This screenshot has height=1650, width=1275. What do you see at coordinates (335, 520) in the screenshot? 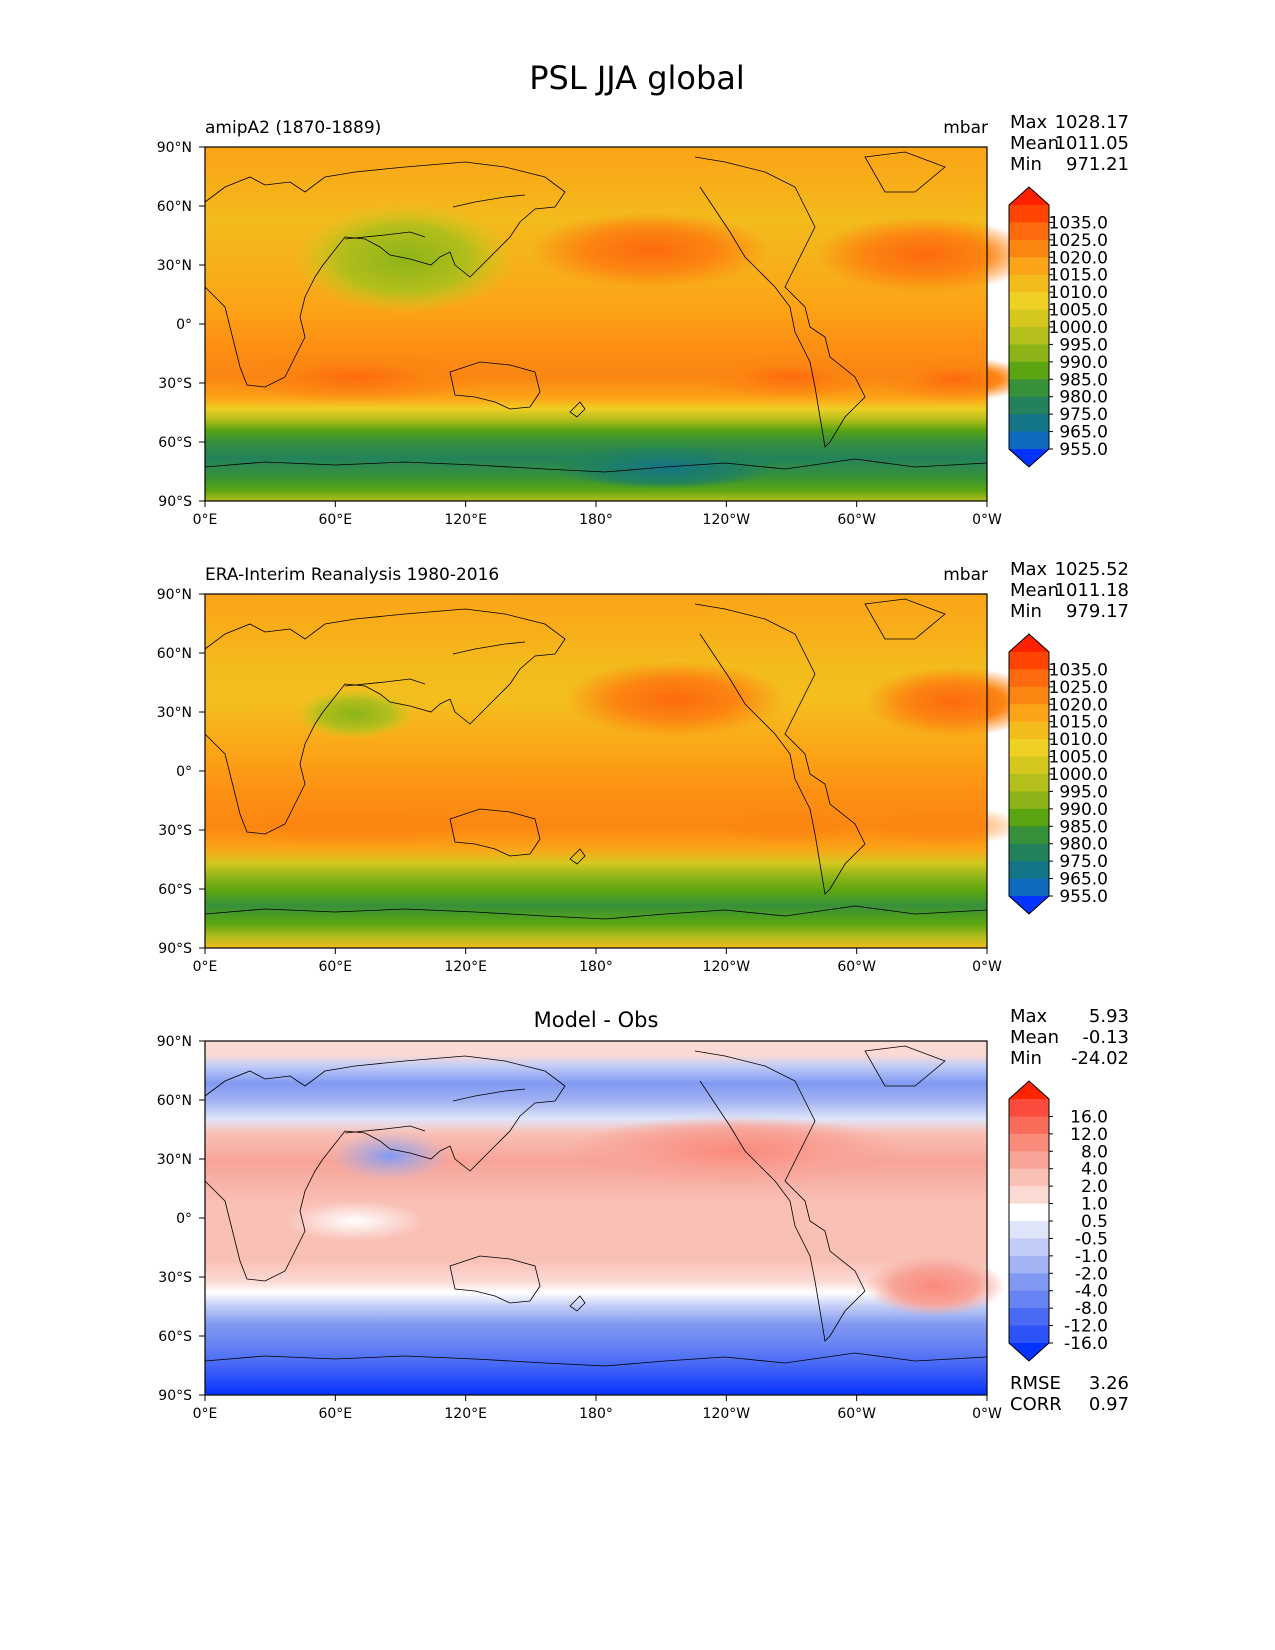
I see `model-xtick-label: 60°E` at bounding box center [335, 520].